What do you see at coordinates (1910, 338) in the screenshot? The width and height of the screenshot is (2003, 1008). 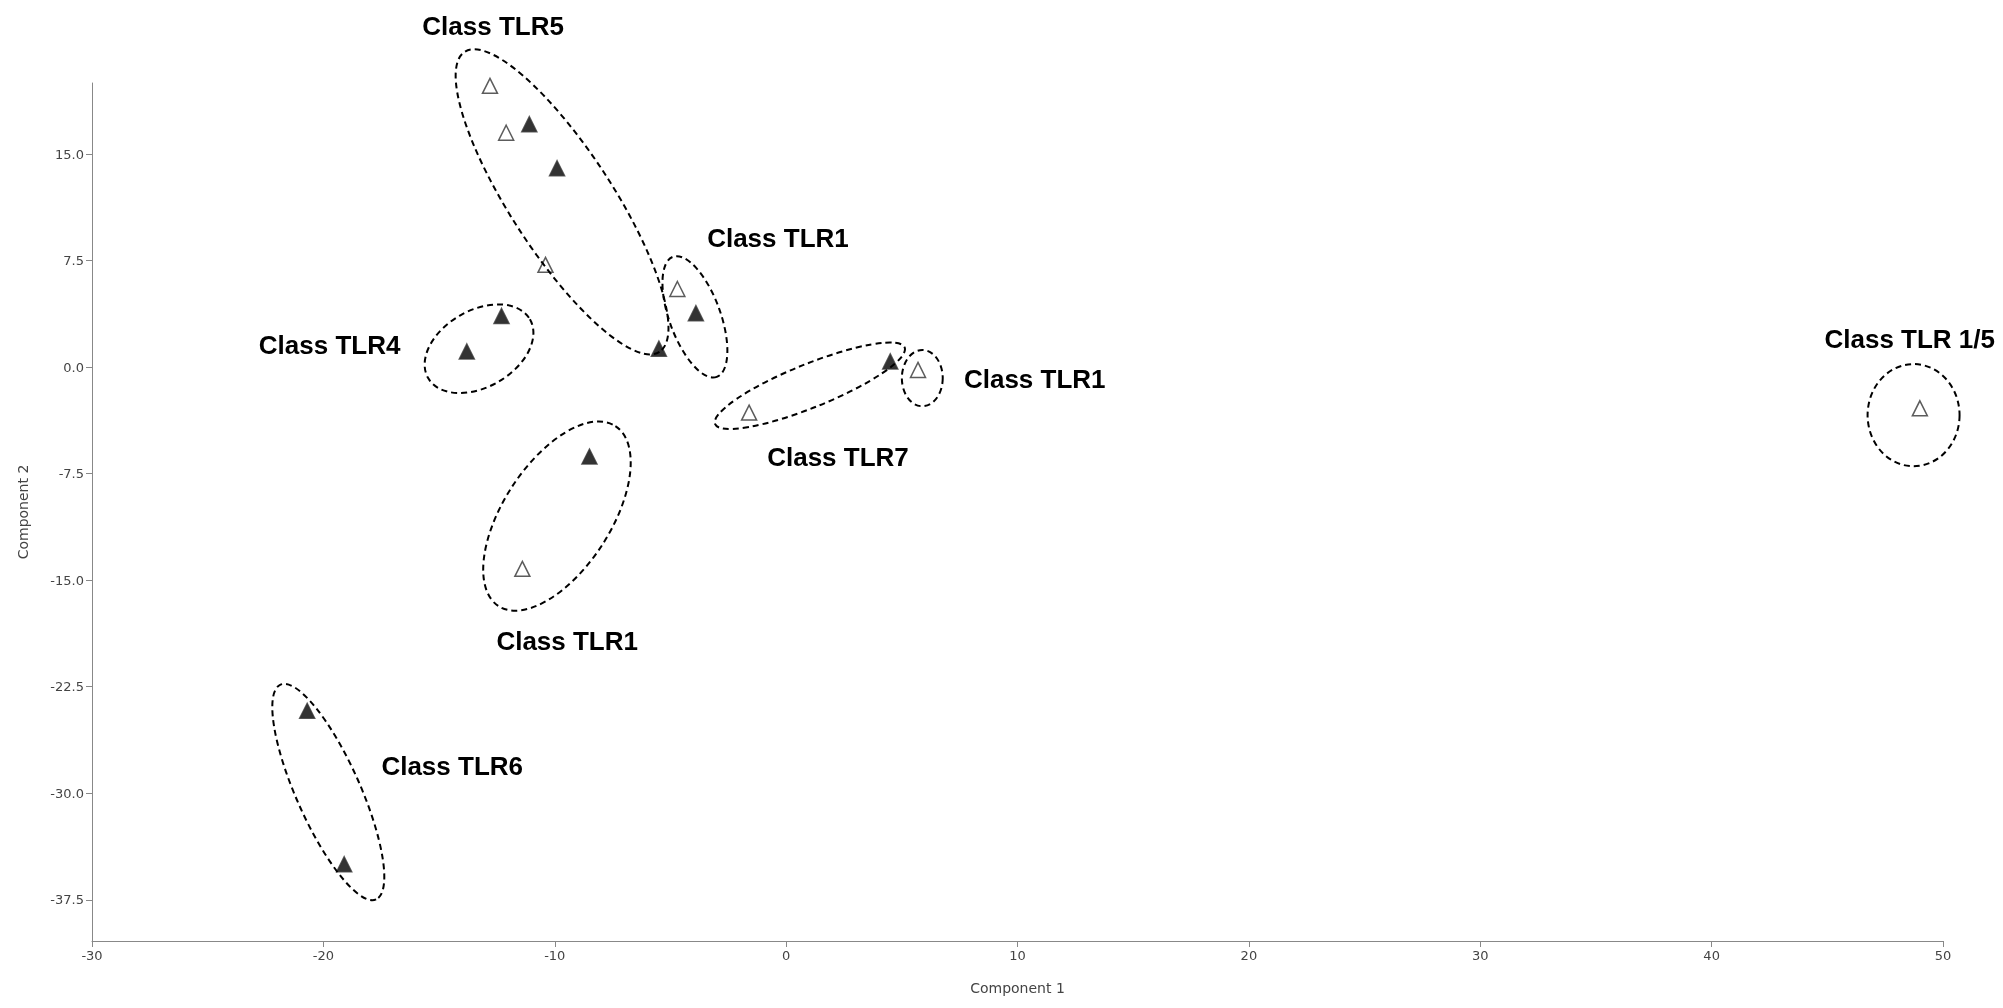 I see `annotation: Class TLR 1/5` at bounding box center [1910, 338].